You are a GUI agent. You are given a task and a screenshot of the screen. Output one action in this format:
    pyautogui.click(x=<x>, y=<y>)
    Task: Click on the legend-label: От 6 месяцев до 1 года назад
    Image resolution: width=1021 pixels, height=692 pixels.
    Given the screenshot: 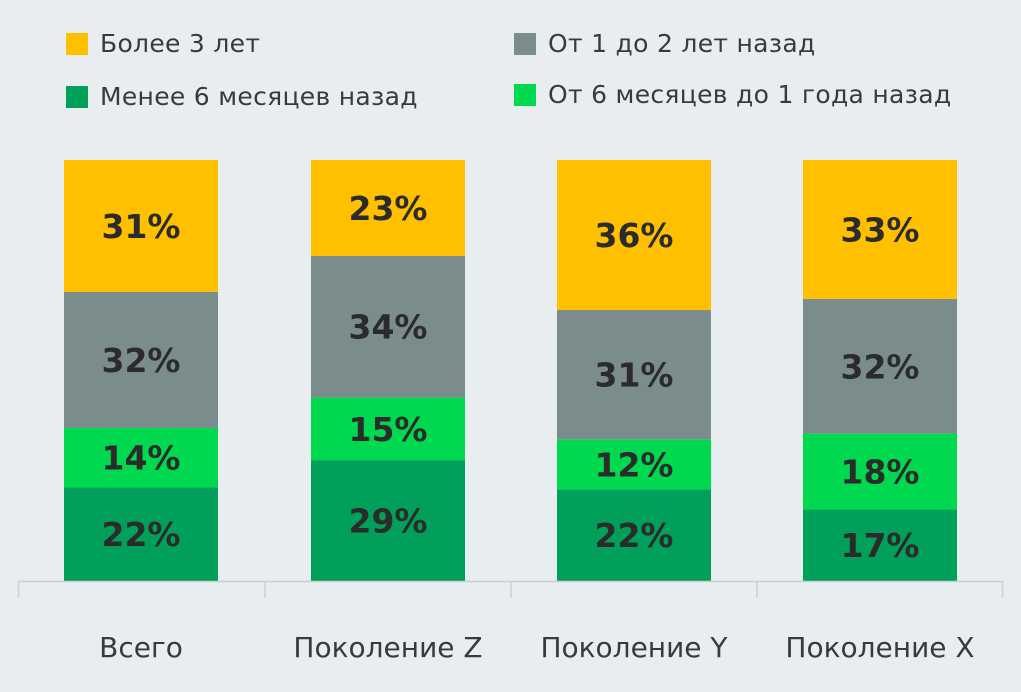 What is the action you would take?
    pyautogui.click(x=750, y=94)
    